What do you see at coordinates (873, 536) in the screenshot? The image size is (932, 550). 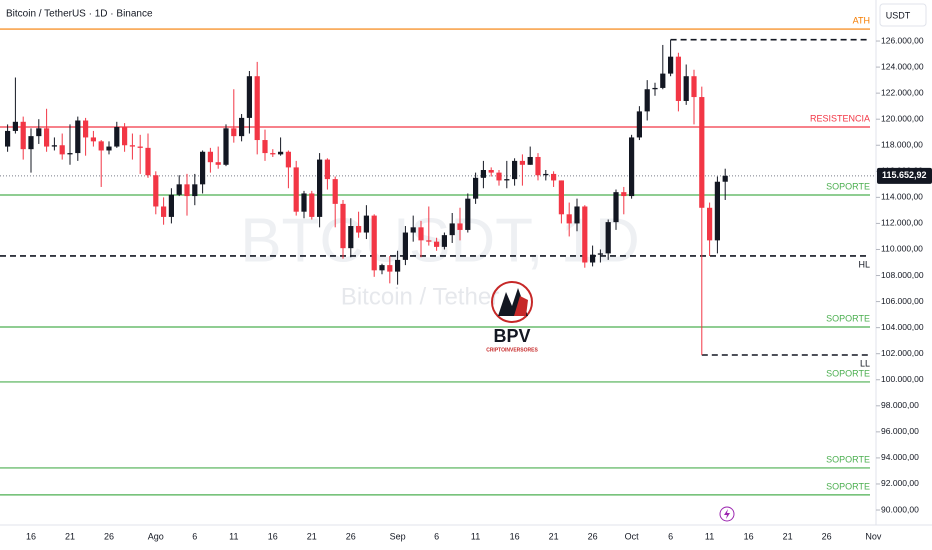 I see `x-tick-label: Nov` at bounding box center [873, 536].